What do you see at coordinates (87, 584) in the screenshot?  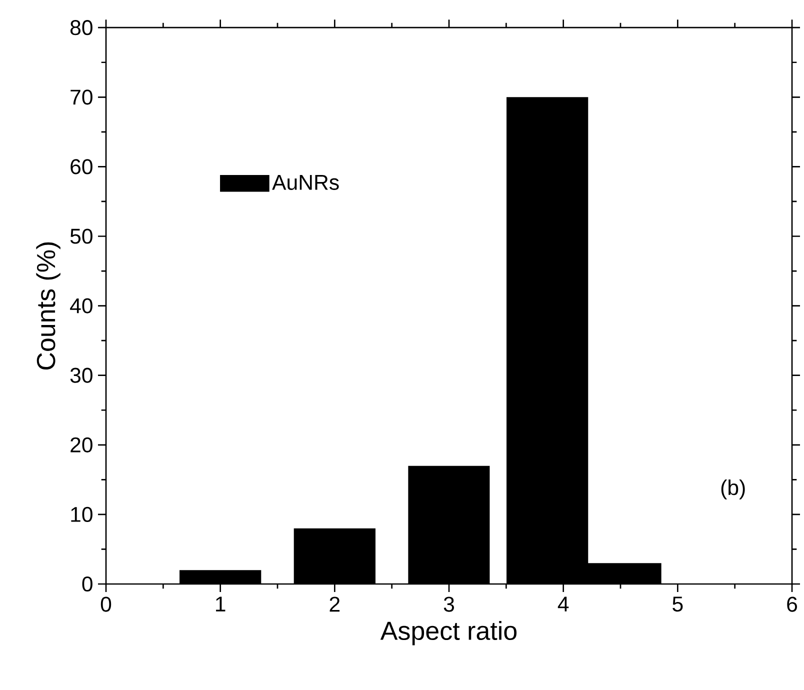 I see `y-tick-label: 0` at bounding box center [87, 584].